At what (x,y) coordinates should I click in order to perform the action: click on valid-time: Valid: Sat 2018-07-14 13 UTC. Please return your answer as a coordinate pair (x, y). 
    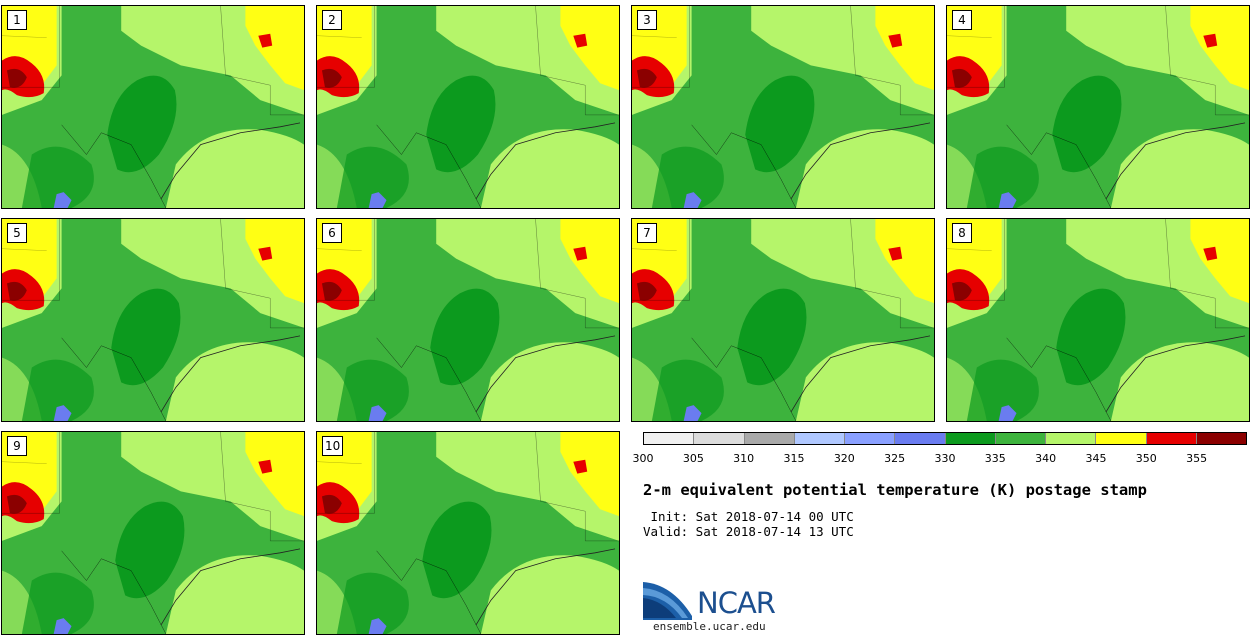
    Looking at the image, I should click on (748, 531).